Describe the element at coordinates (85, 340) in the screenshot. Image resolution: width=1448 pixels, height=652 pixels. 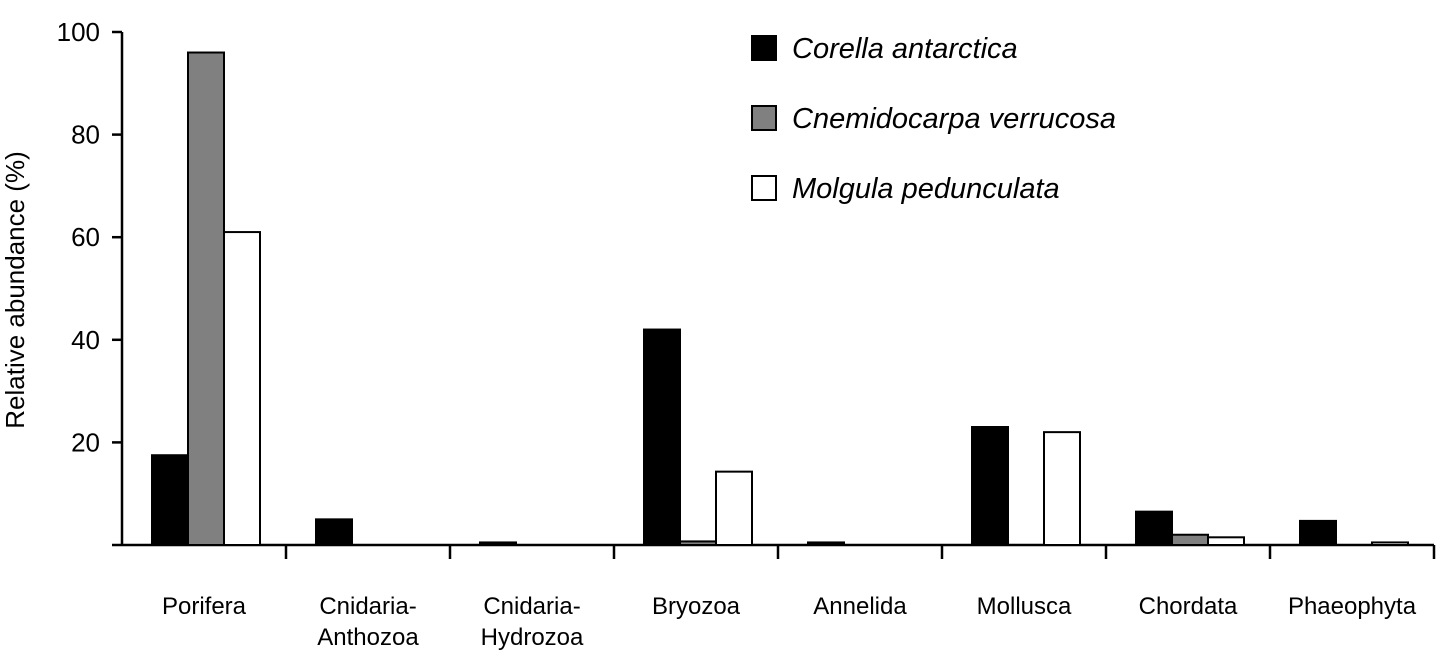
I see `y-tick-label: 40` at that location.